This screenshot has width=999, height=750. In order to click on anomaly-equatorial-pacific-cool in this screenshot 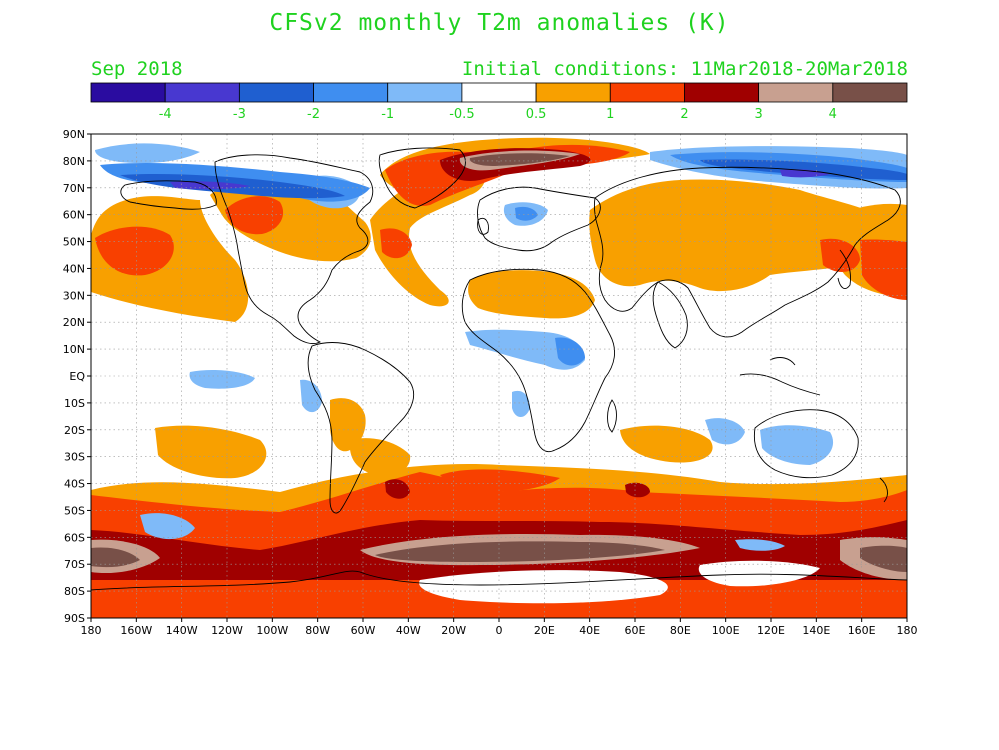, I will do `click(222, 379)`.